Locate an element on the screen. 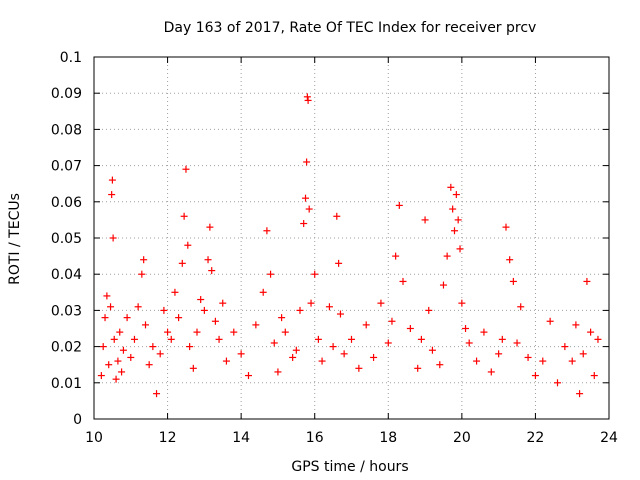 This screenshot has width=640, height=480. y-tick-label: 0.07 is located at coordinates (66, 167).